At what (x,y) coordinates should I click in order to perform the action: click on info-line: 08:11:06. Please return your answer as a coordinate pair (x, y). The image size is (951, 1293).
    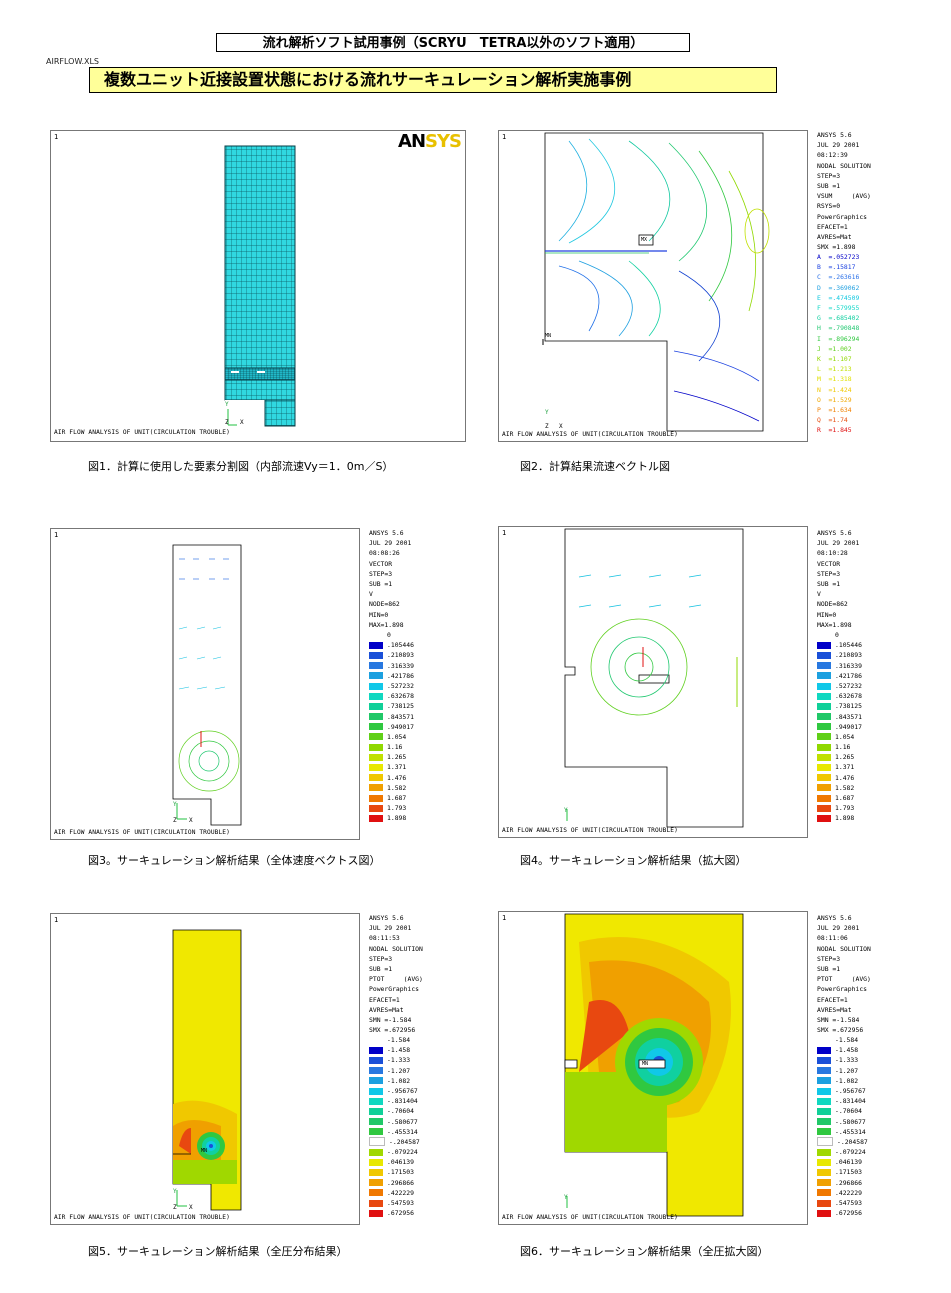
    Looking at the image, I should click on (832, 938).